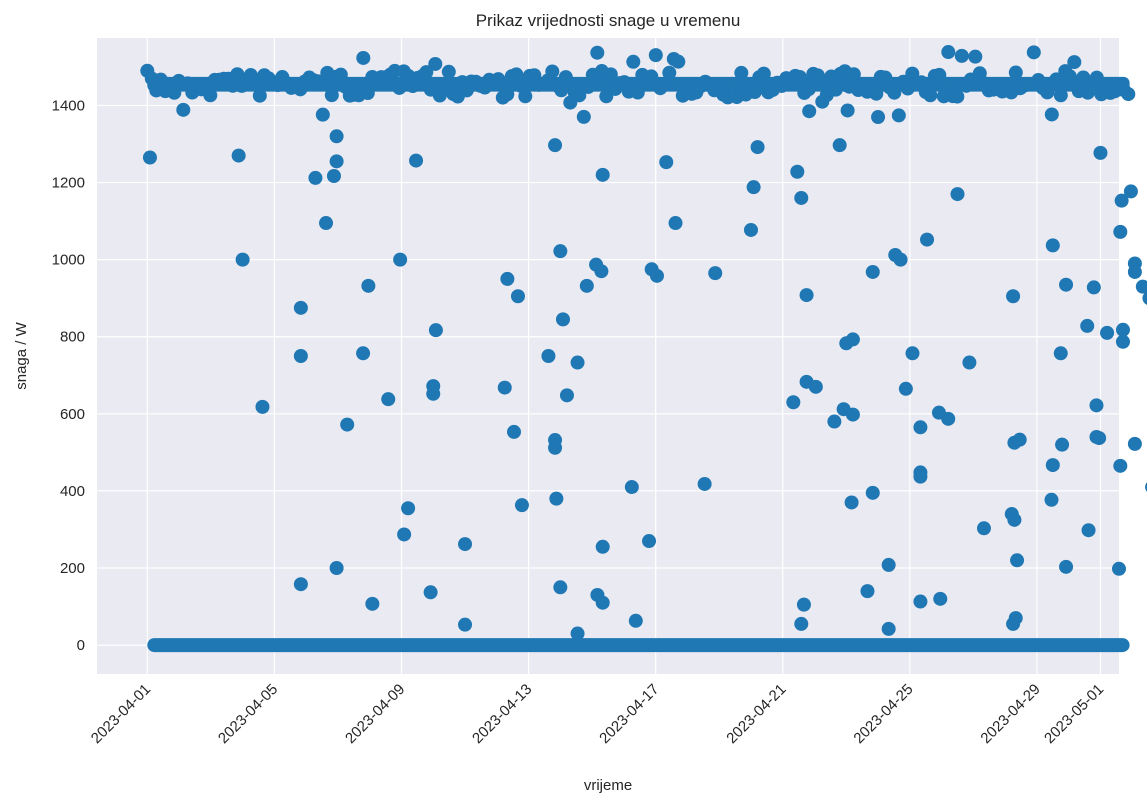 The image size is (1147, 796). I want to click on y-tick-label: 600, so click(72, 414).